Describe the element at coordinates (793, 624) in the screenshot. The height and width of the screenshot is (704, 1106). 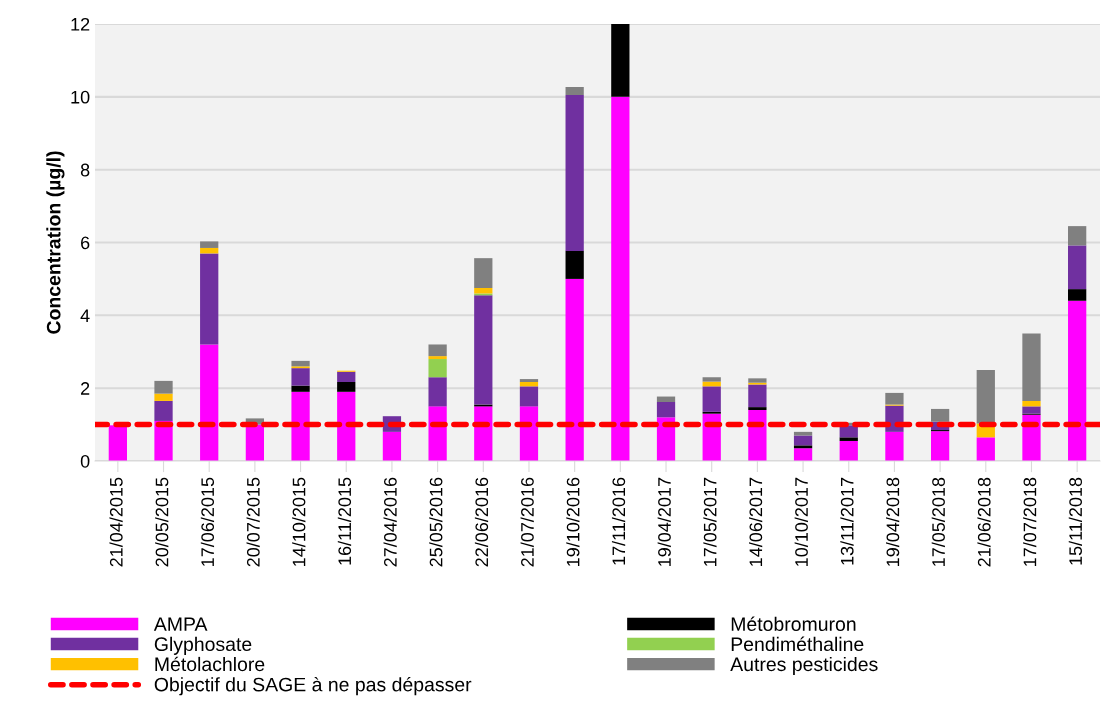
I see `legend-label: Métobromuron` at that location.